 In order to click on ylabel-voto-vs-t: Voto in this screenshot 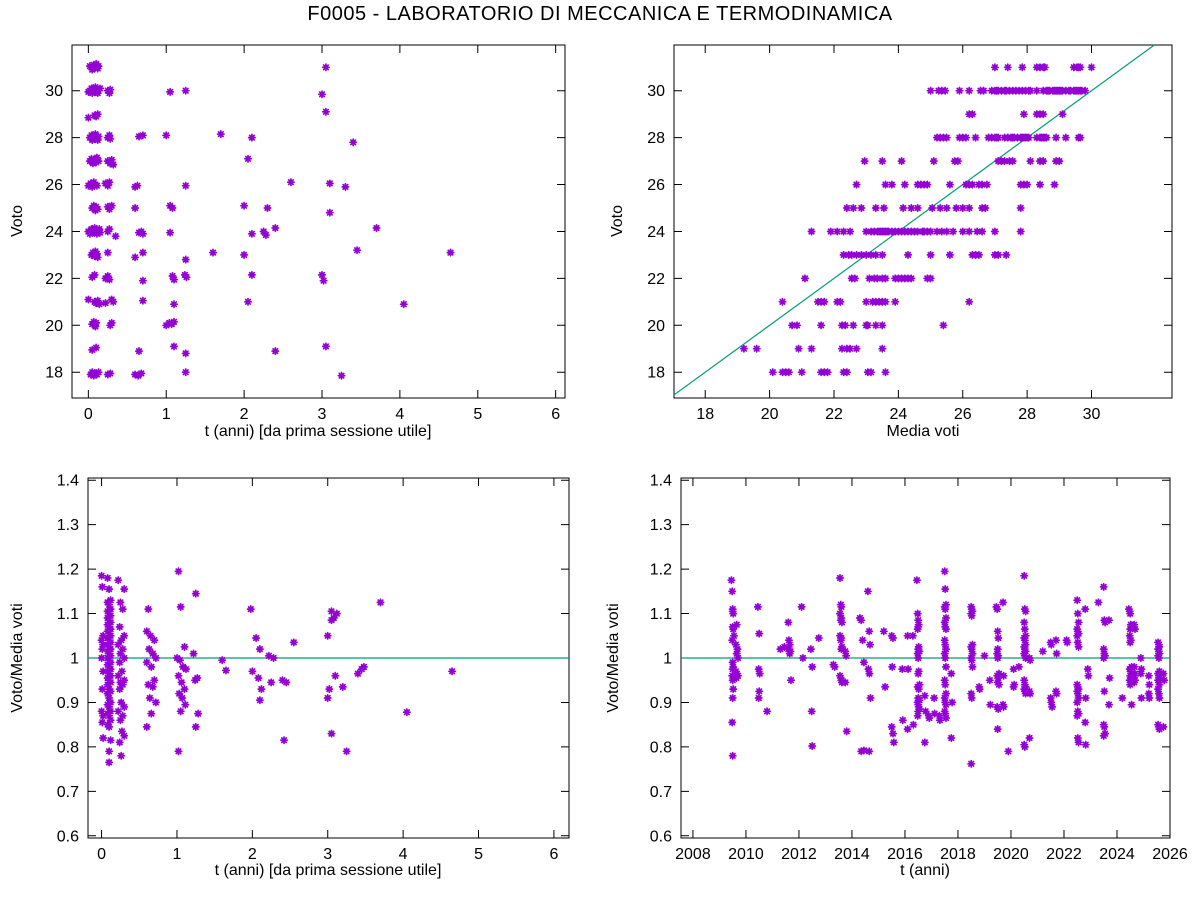, I will do `click(17, 221)`.